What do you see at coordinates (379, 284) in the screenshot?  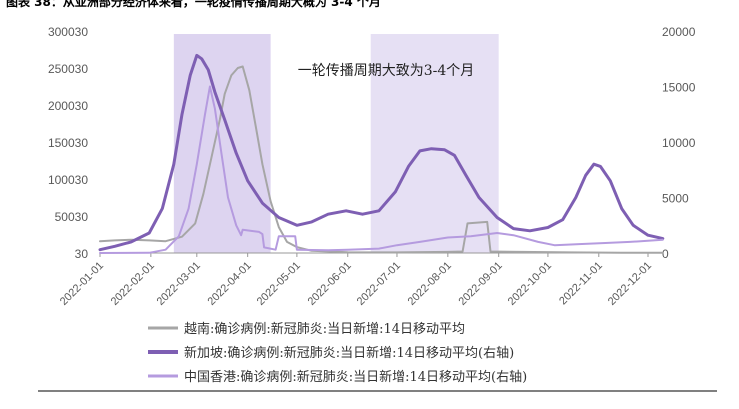 I see `x-axis-tick-label: 2022-07-01` at bounding box center [379, 284].